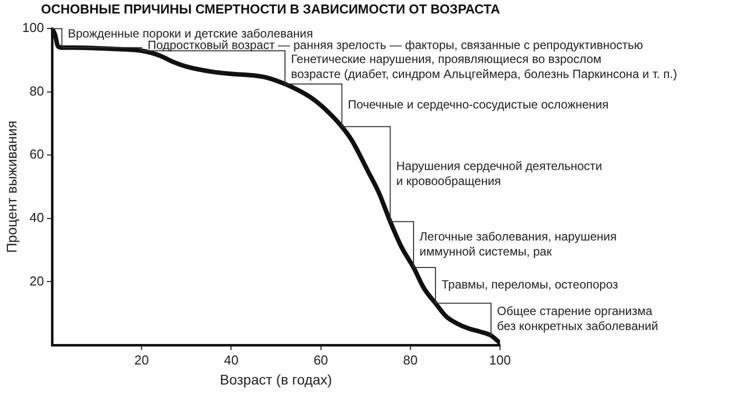 The height and width of the screenshot is (393, 752). I want to click on x-tick-label: 100, so click(500, 360).